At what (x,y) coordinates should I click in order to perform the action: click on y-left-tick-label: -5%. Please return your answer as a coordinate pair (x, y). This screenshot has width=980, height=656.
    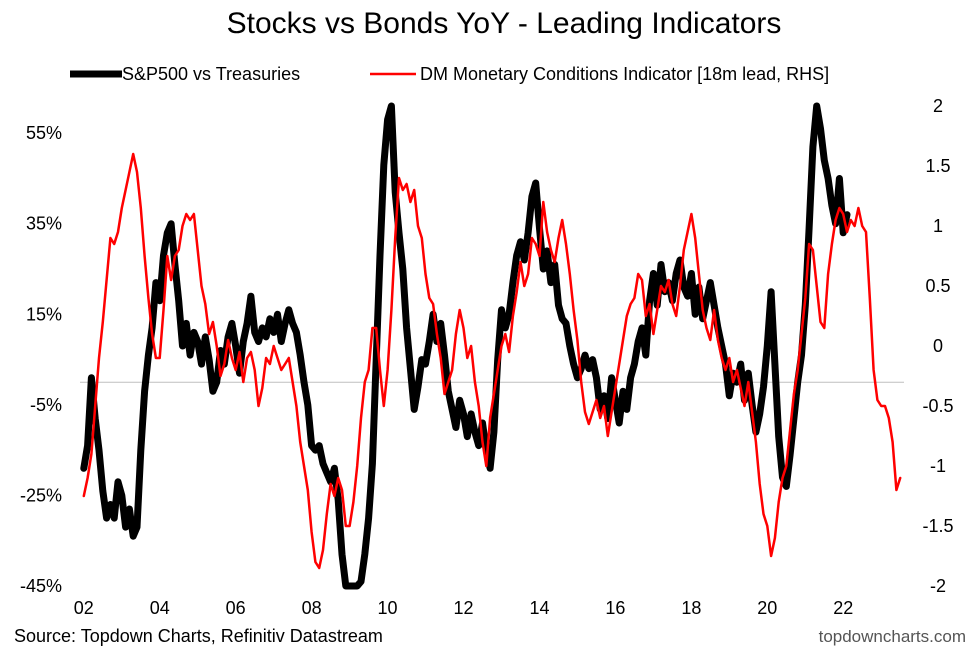
    Looking at the image, I should click on (46, 405).